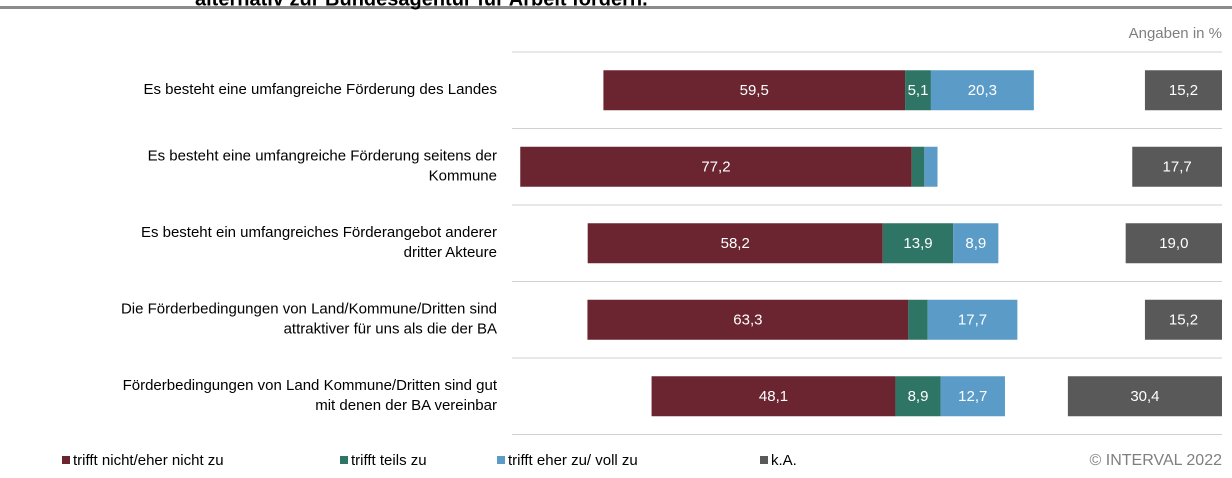 This screenshot has width=1232, height=478. I want to click on value-label: 19,0, so click(1173, 243).